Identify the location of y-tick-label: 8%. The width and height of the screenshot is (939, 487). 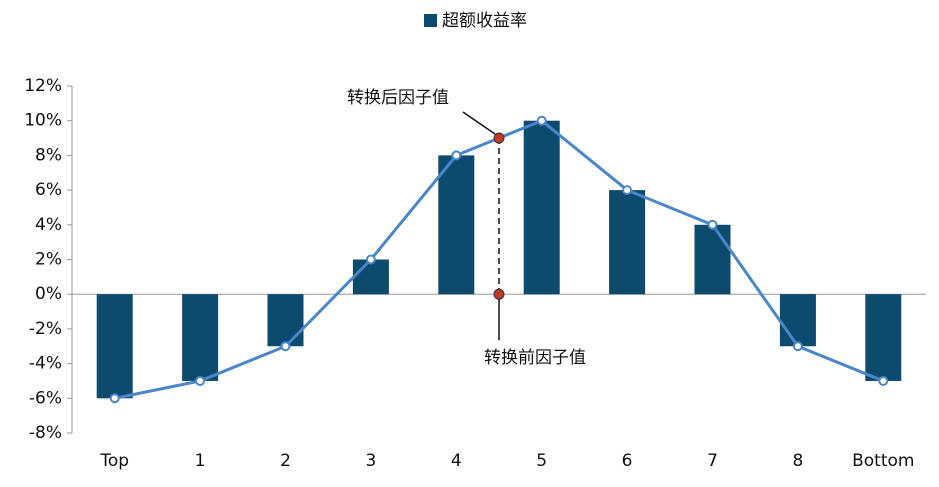
(48, 155).